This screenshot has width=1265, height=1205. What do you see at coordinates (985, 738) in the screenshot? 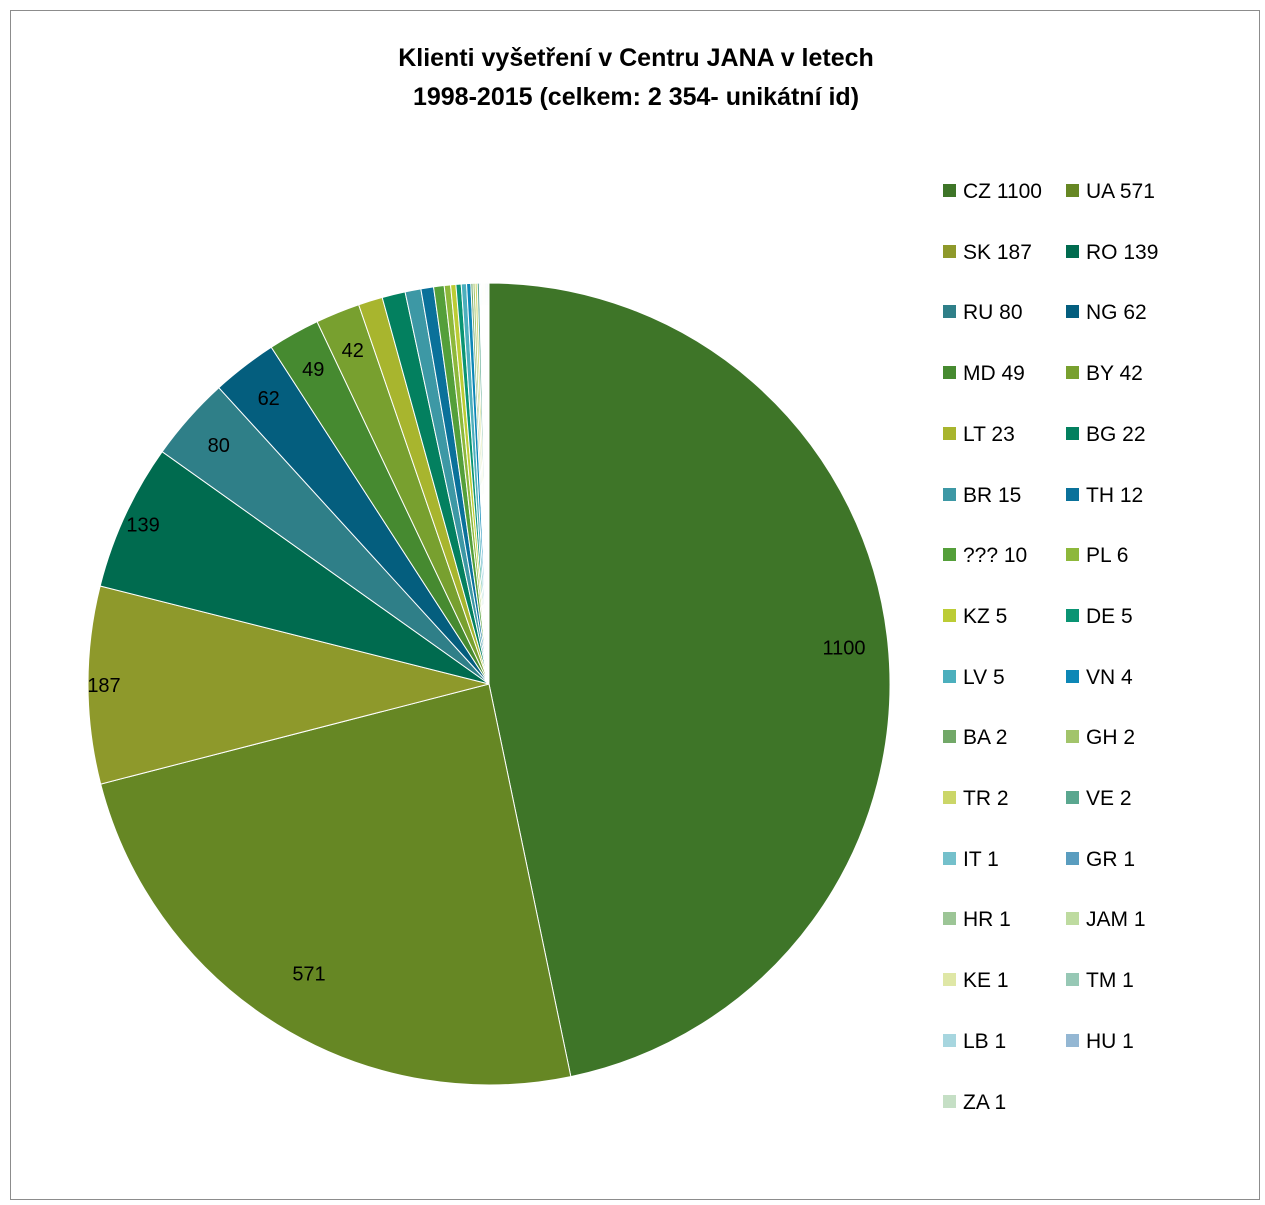
I see `legend-label: BA 2` at bounding box center [985, 738].